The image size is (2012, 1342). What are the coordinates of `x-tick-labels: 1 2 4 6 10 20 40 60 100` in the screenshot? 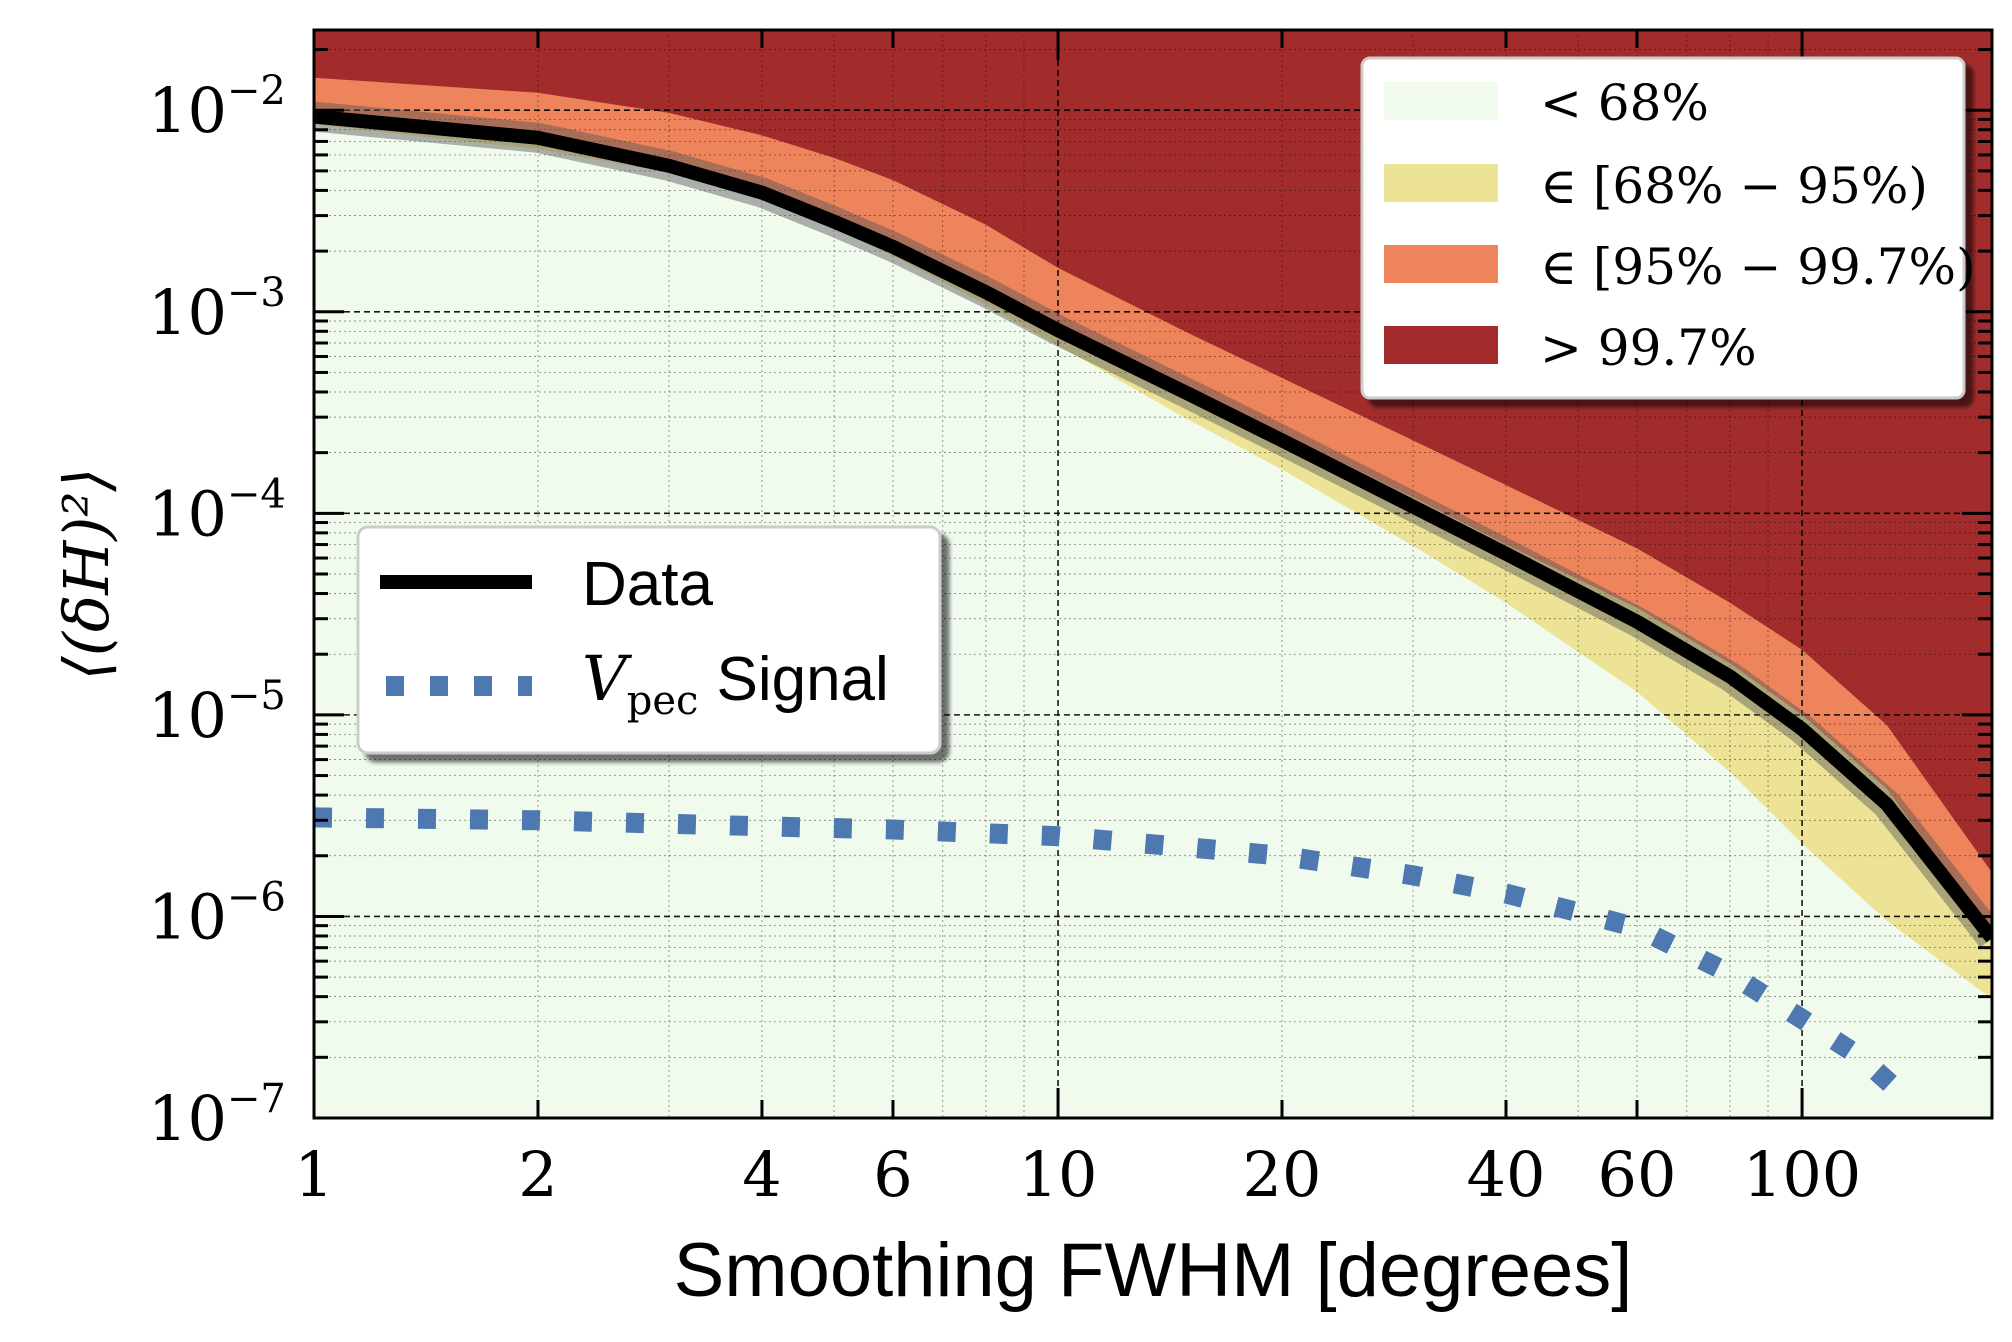 It's located at (1077, 1174).